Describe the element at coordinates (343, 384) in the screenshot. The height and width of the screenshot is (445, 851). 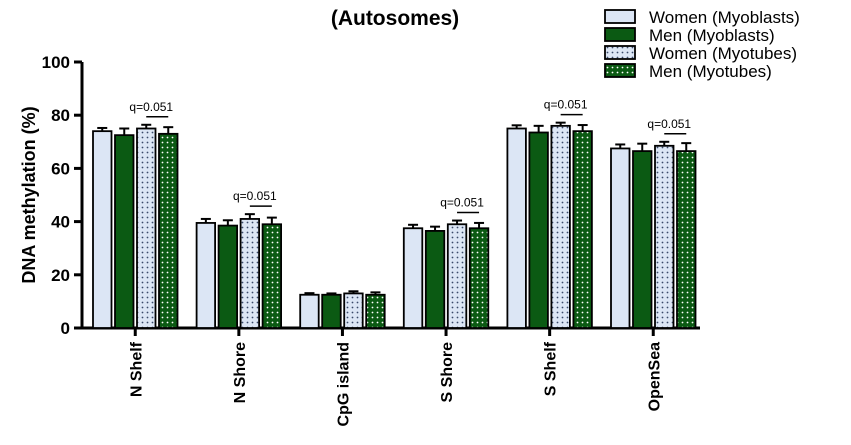
I see `category-label: CpG island` at that location.